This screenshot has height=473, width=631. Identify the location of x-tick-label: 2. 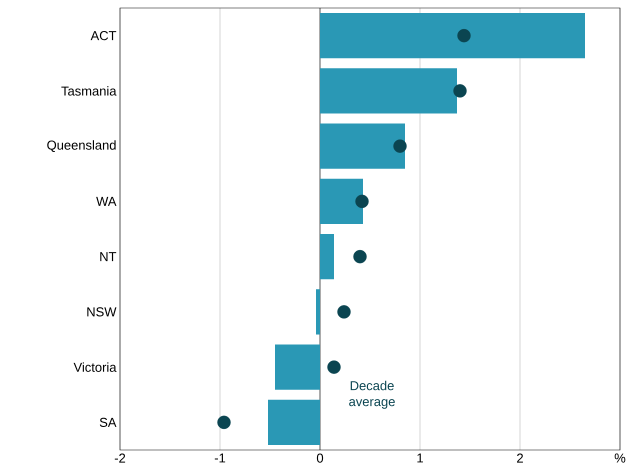
(520, 458).